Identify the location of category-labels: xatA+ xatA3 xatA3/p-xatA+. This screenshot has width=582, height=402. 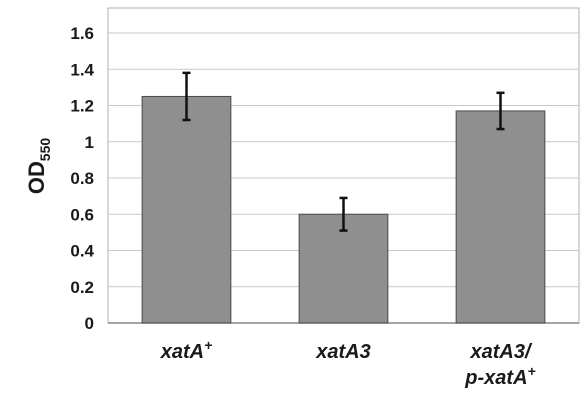
(348, 363).